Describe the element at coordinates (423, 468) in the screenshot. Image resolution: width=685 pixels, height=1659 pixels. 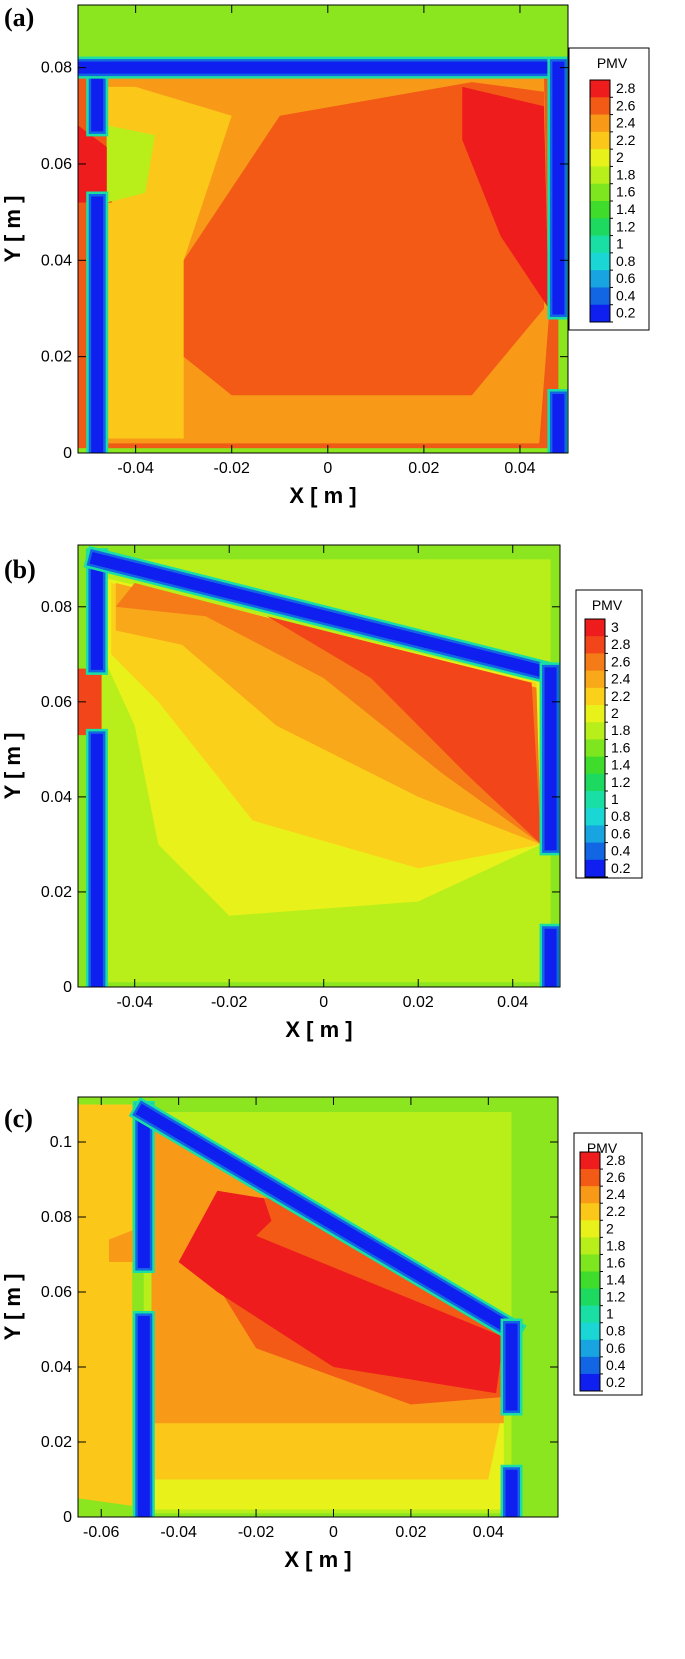
I see `x-tick-label: 0.02` at that location.